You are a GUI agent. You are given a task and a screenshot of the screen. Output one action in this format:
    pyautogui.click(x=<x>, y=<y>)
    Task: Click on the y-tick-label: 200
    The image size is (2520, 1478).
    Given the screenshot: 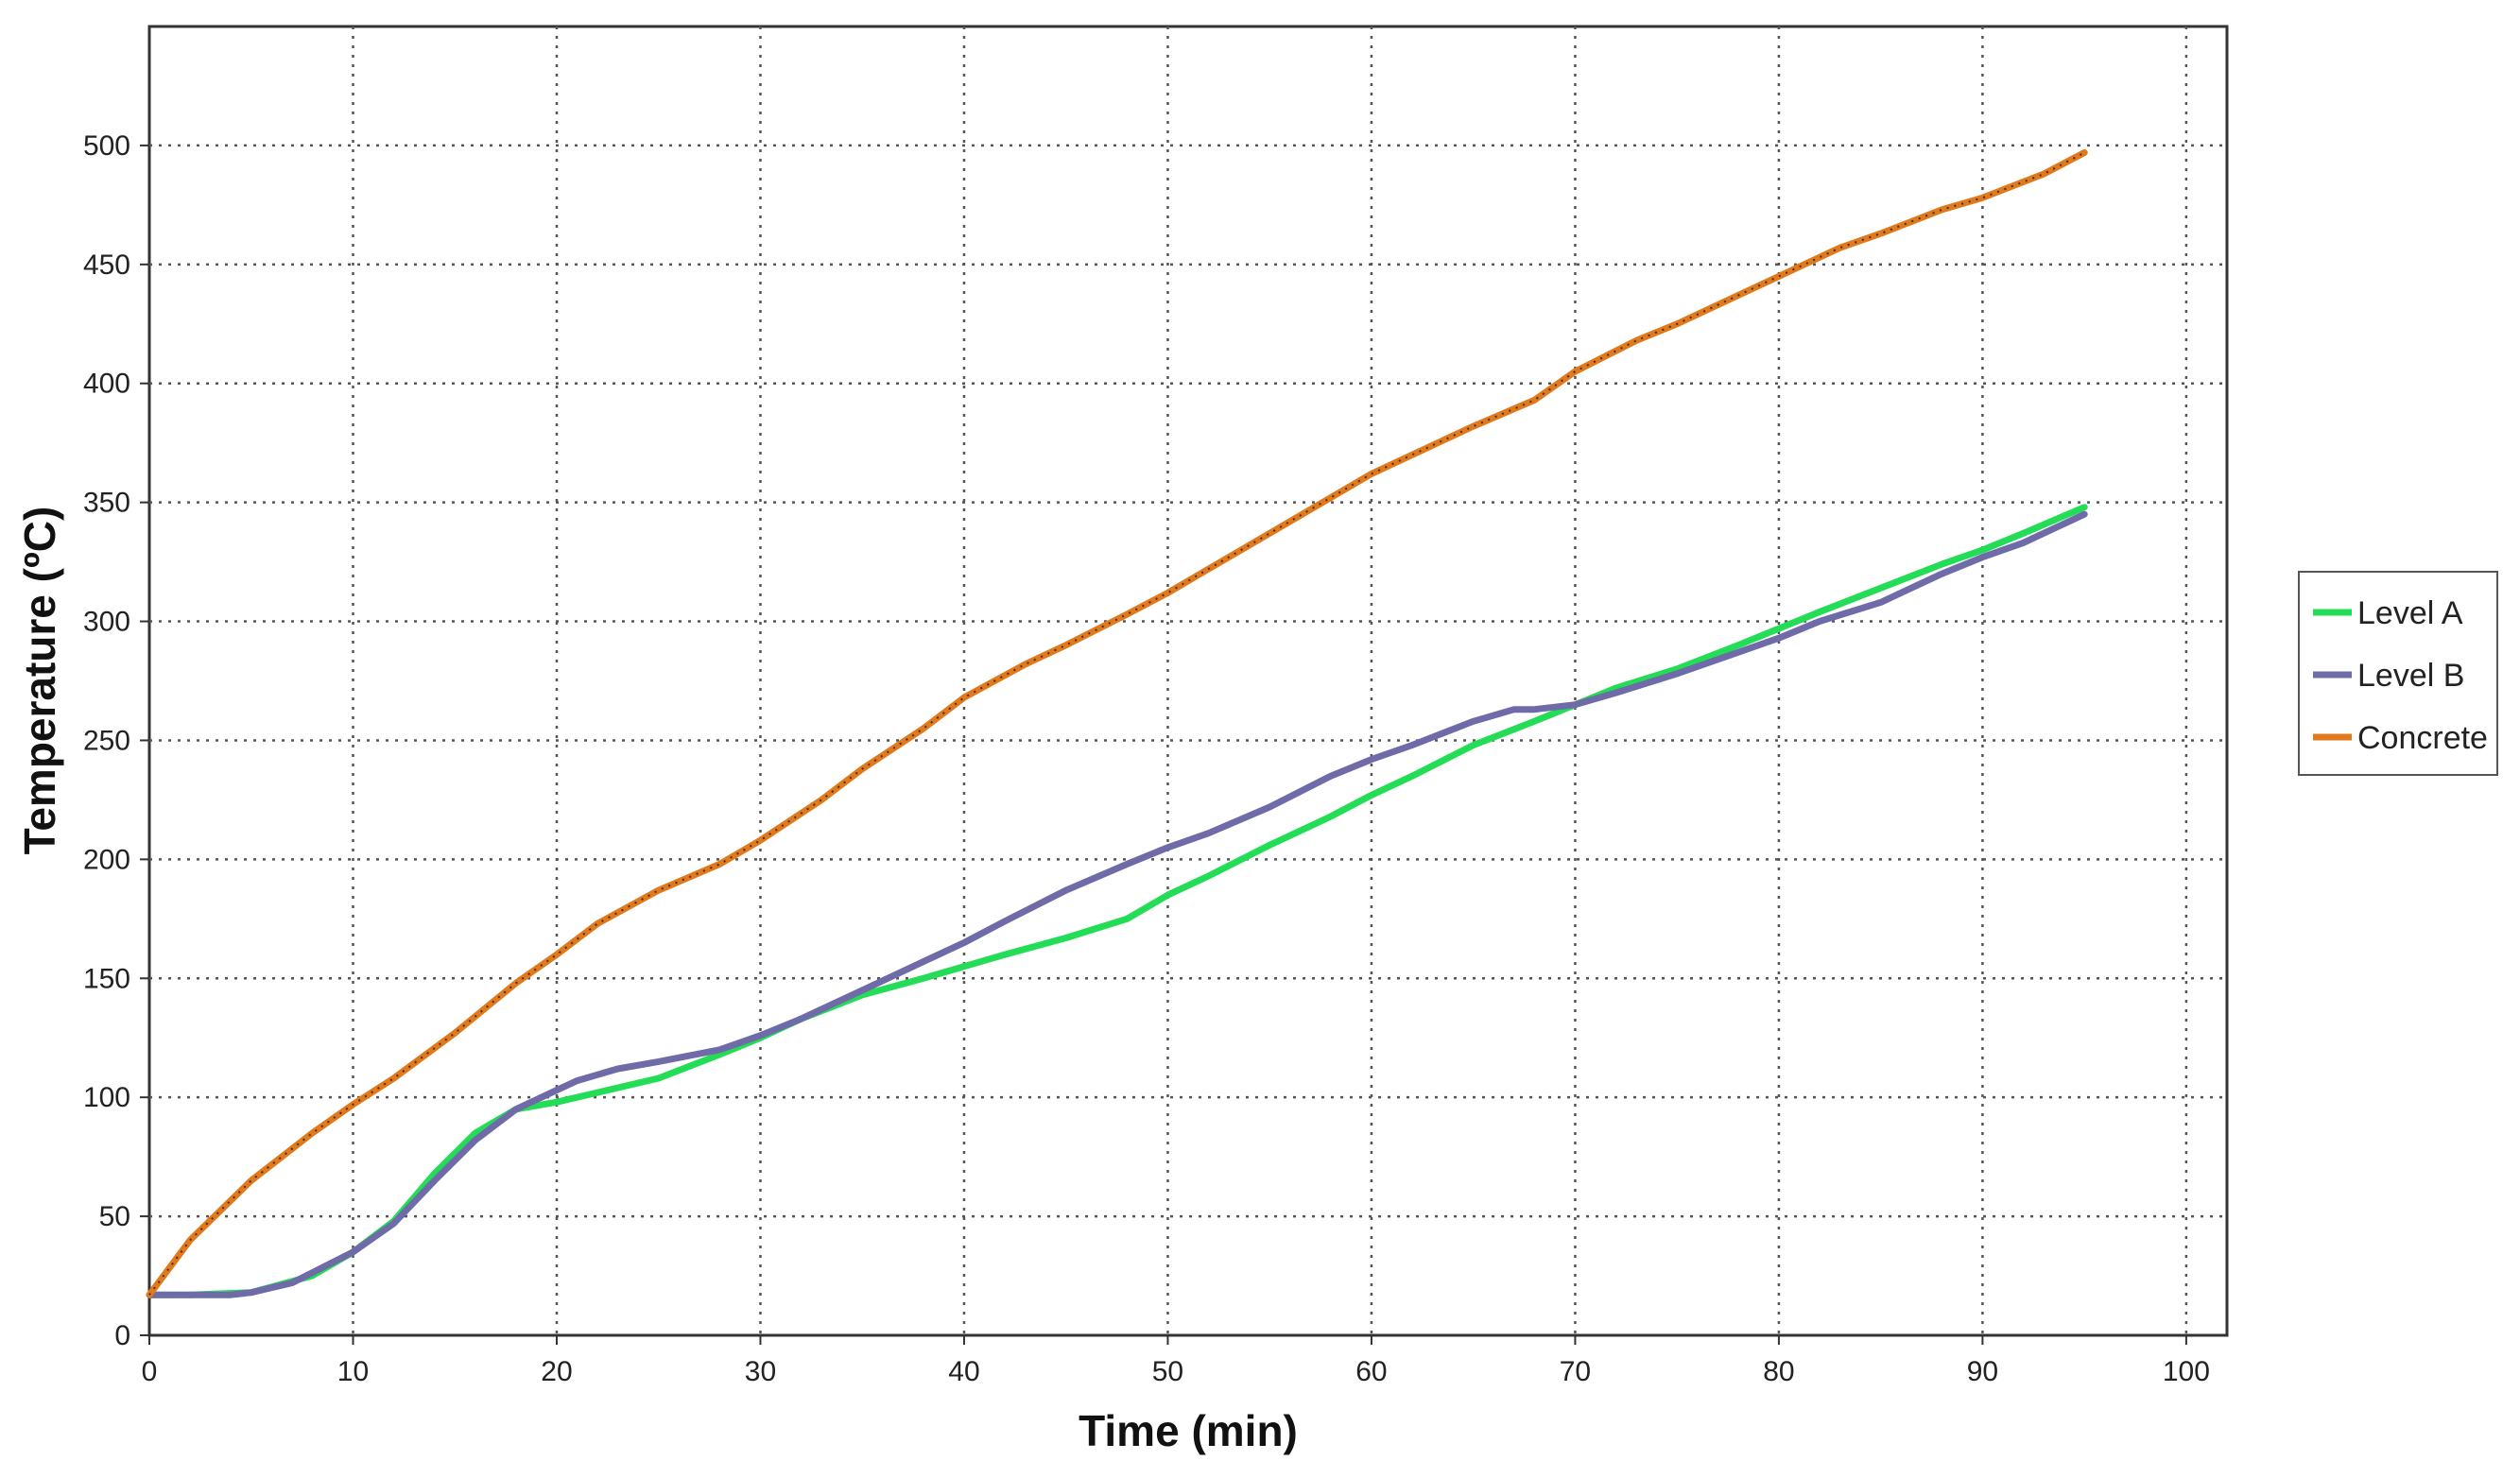 What is the action you would take?
    pyautogui.click(x=106, y=859)
    